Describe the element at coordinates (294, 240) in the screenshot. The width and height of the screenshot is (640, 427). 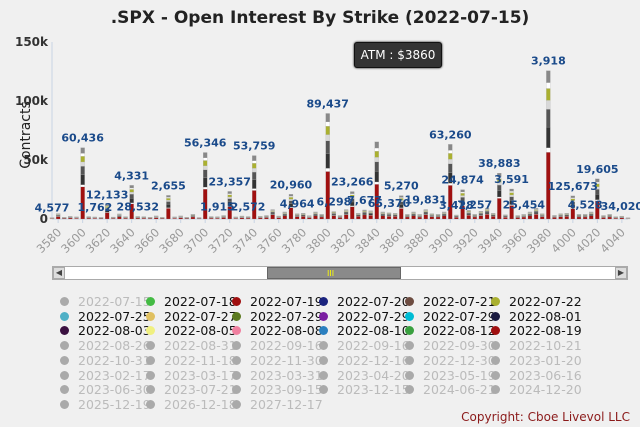
I see `x-tick-label: 3780` at that location.